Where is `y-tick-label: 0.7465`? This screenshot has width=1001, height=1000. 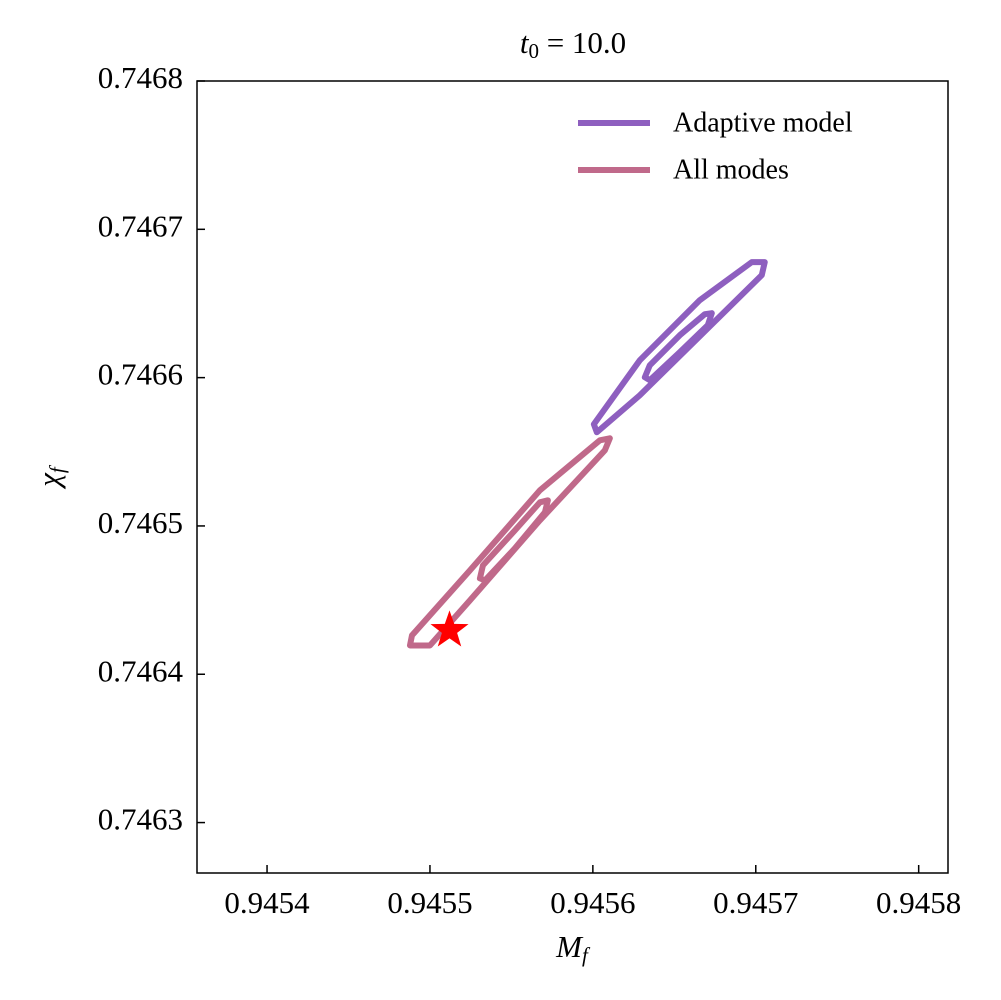
y-tick-label: 0.7465 is located at coordinates (140, 522).